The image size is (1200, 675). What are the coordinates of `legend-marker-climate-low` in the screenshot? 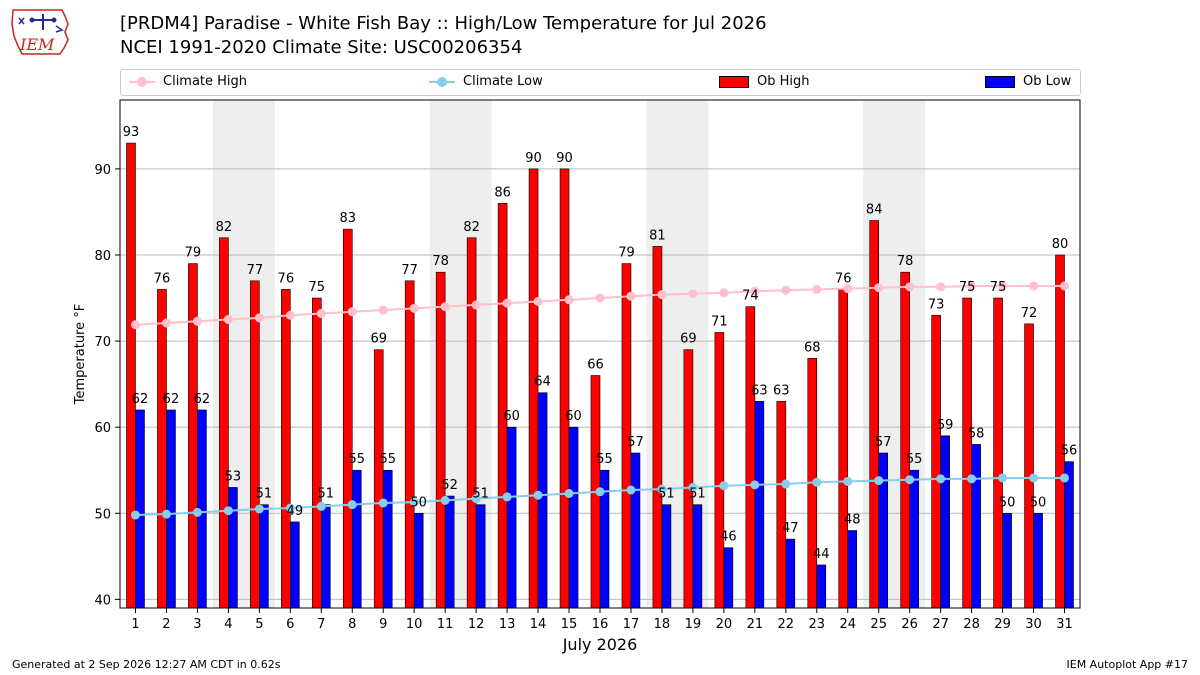 It's located at (442, 82).